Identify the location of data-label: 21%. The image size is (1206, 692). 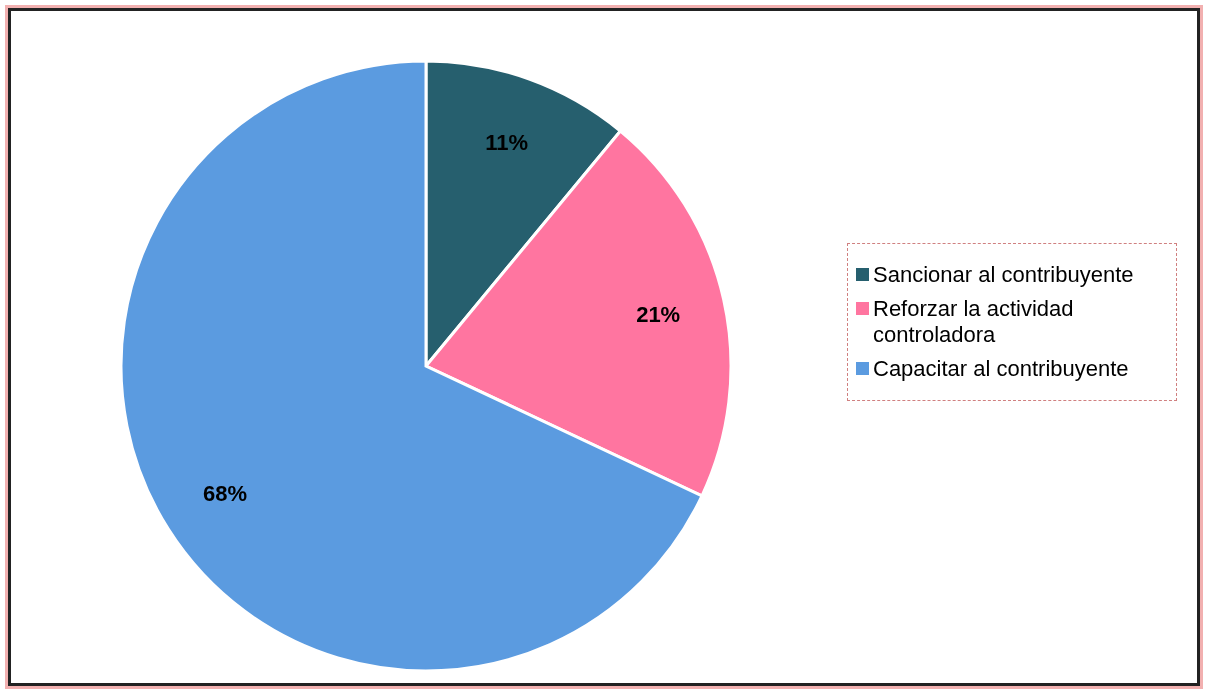
(658, 314).